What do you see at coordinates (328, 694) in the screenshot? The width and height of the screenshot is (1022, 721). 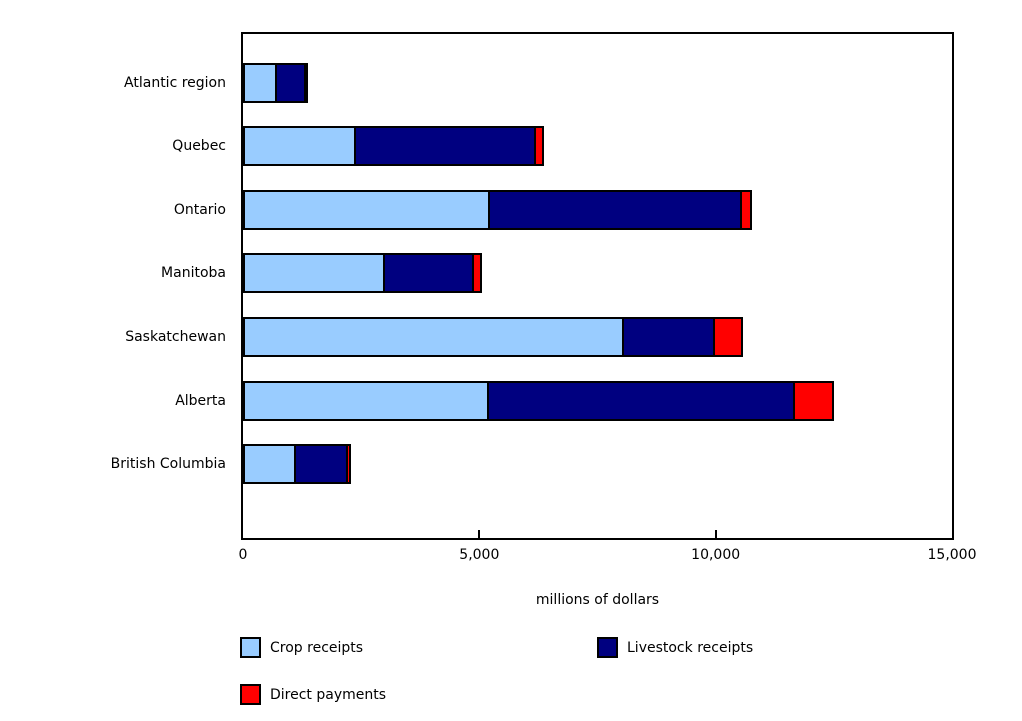 I see `legend-item-label: Direct payments` at bounding box center [328, 694].